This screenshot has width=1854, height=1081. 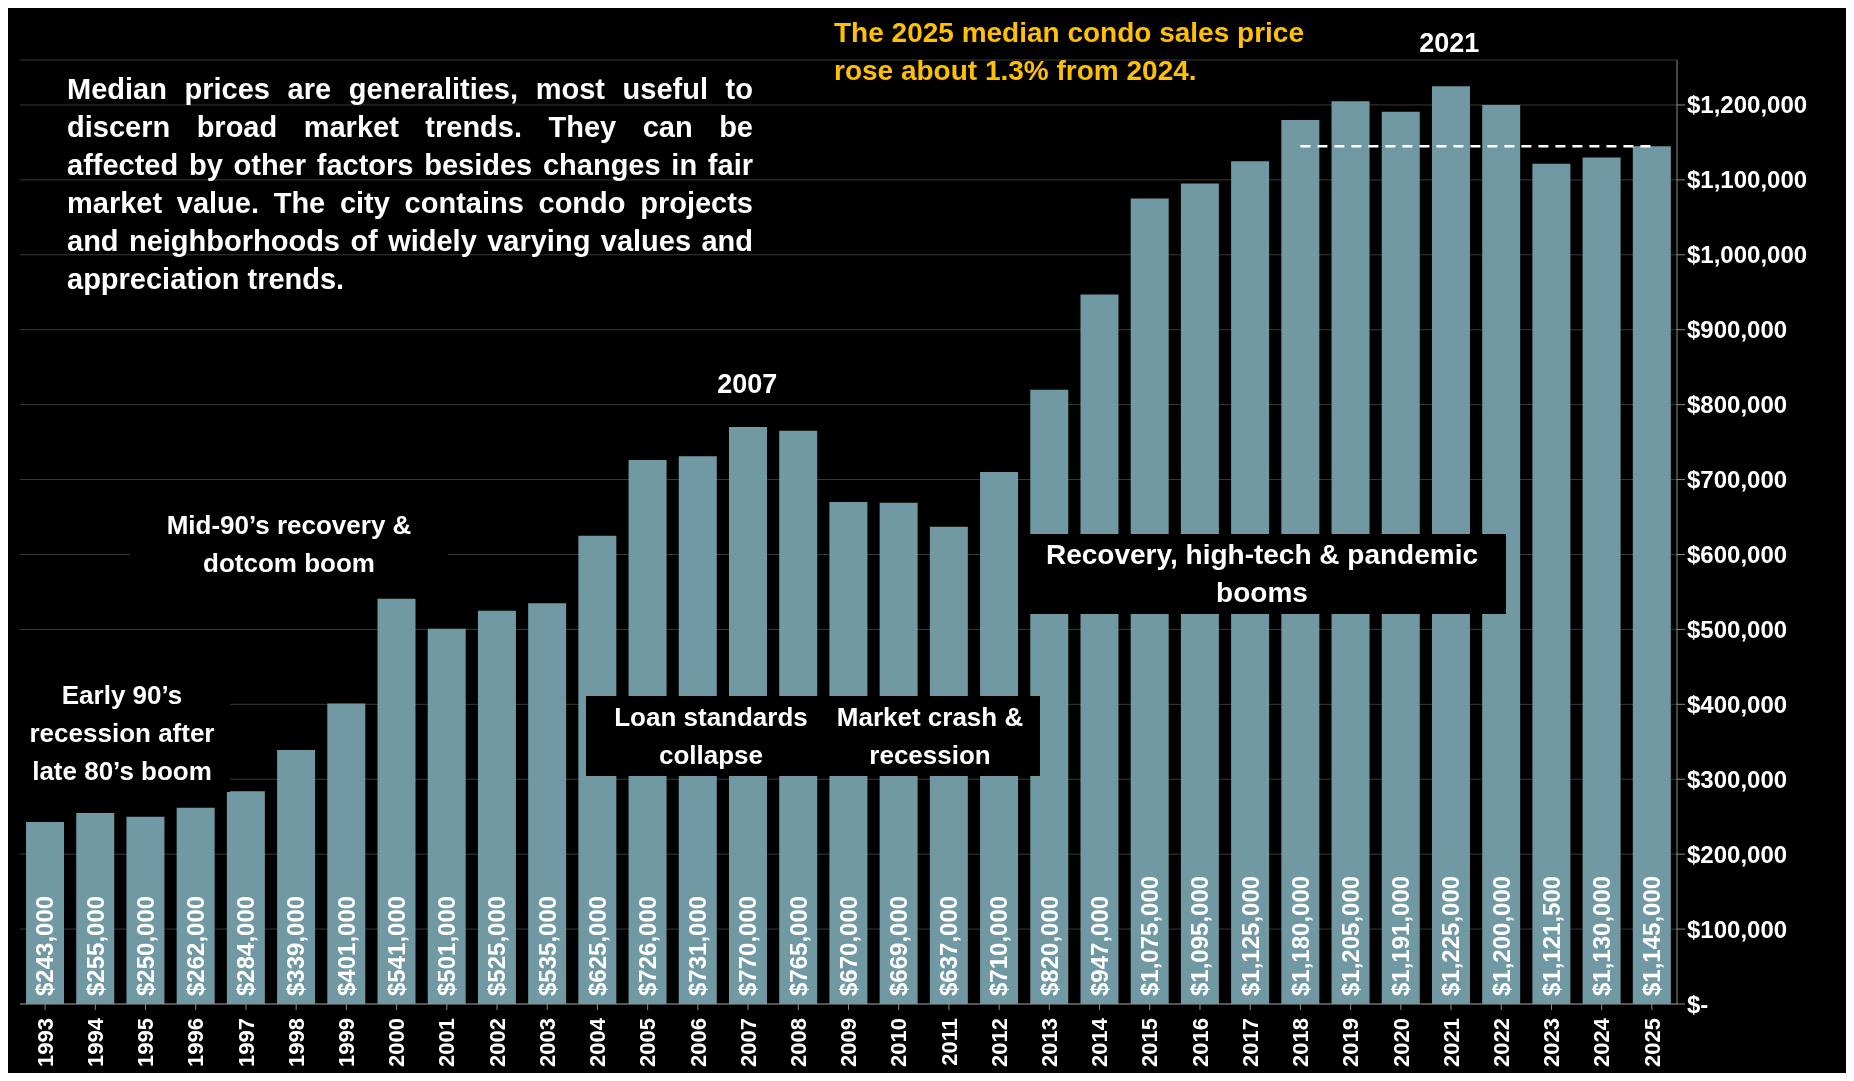 I want to click on x-tick-label: 1996, so click(x=196, y=1042).